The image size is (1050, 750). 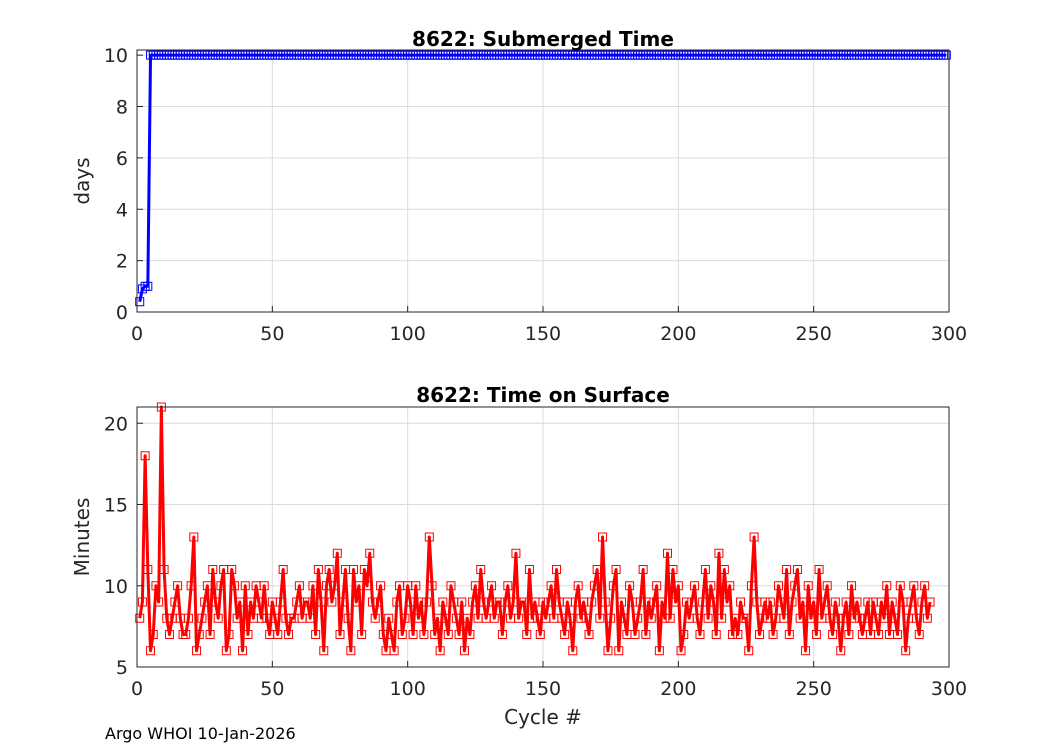 I want to click on x-tick-label: 0, so click(x=137, y=689).